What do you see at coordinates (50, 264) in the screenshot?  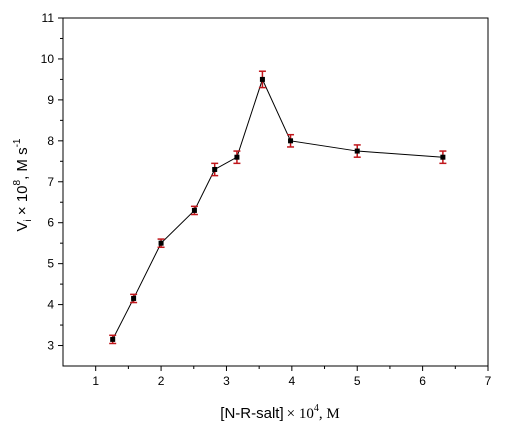 I see `y-tick-label: 5` at bounding box center [50, 264].